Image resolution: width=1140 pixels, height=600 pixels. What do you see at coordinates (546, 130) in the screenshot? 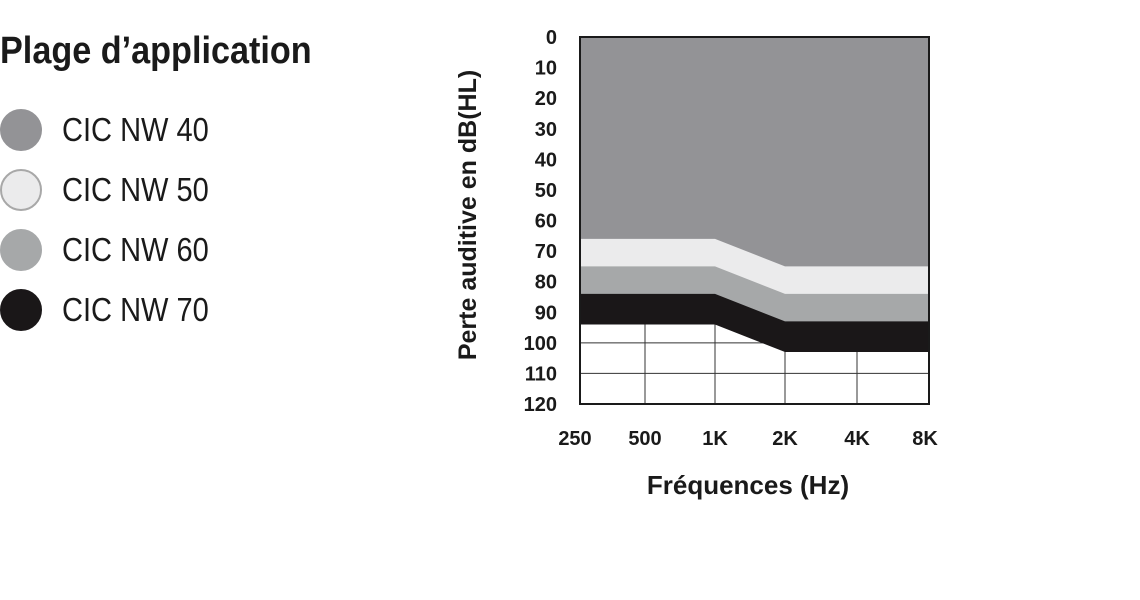
I see `y-tick-label-30: 30` at bounding box center [546, 130].